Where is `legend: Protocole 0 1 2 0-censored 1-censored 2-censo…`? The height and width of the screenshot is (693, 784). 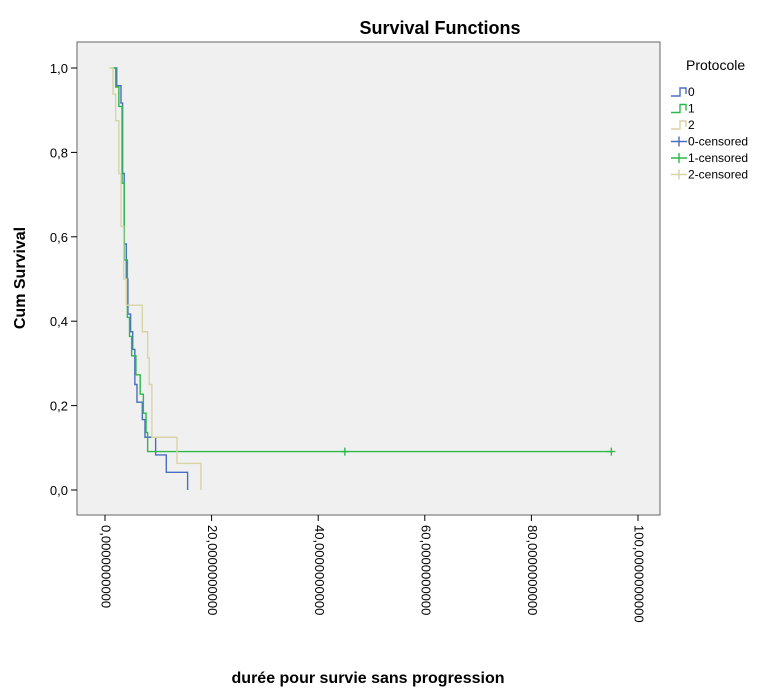
legend: Protocole 0 1 2 0-censored 1-censored 2-censo… is located at coordinates (709, 119).